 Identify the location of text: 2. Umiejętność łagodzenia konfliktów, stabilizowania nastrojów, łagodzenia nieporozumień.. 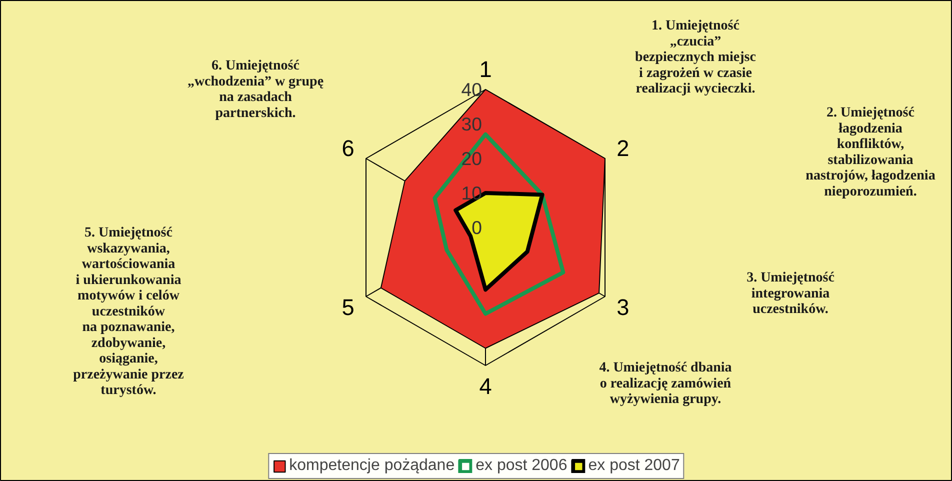
(871, 153).